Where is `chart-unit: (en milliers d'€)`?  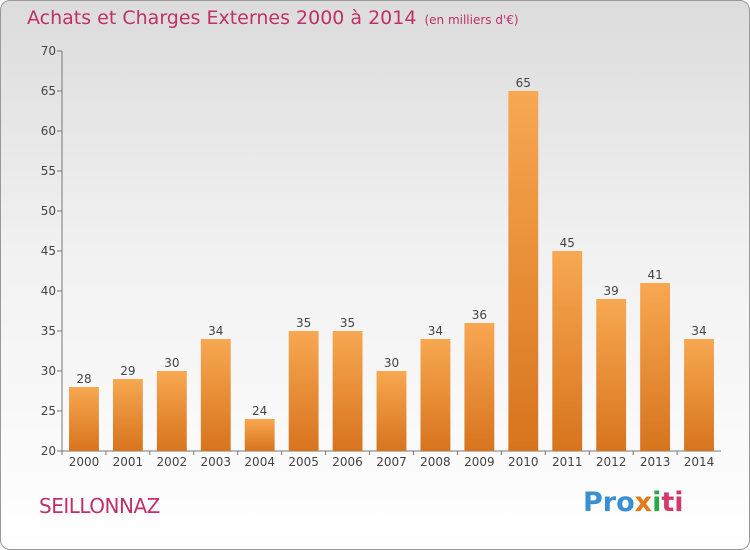 chart-unit: (en milliers d'€) is located at coordinates (471, 20).